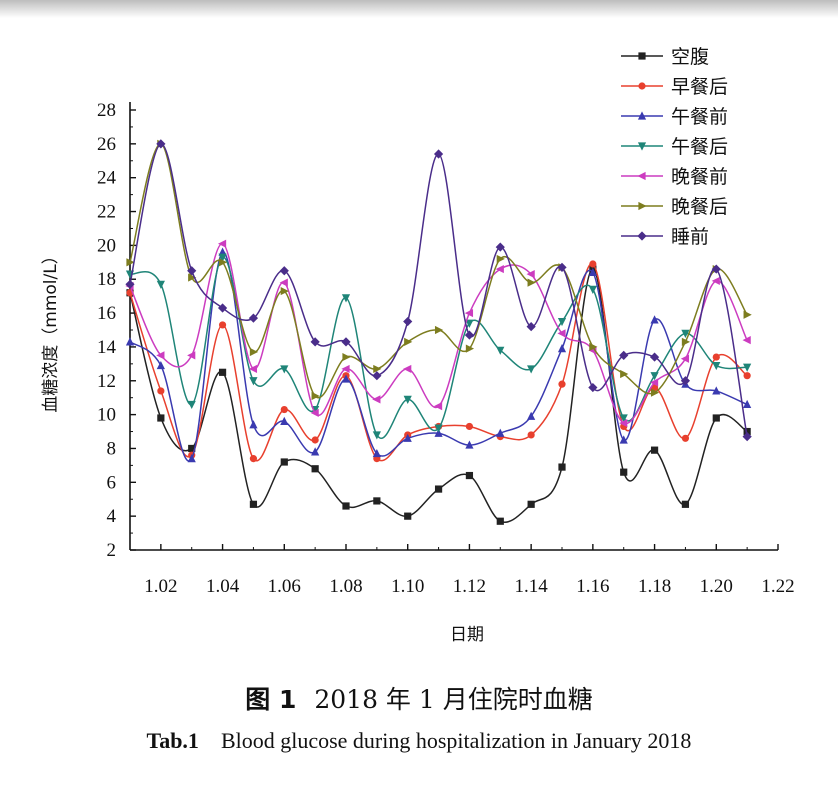 This screenshot has height=788, width=838. What do you see at coordinates (106, 110) in the screenshot?
I see `y-tick-label: 28` at bounding box center [106, 110].